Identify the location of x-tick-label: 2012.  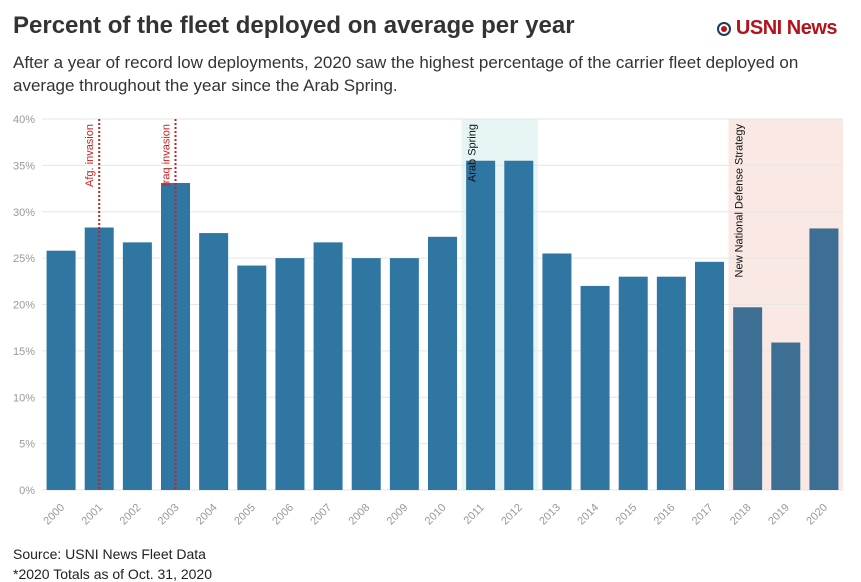
(512, 515).